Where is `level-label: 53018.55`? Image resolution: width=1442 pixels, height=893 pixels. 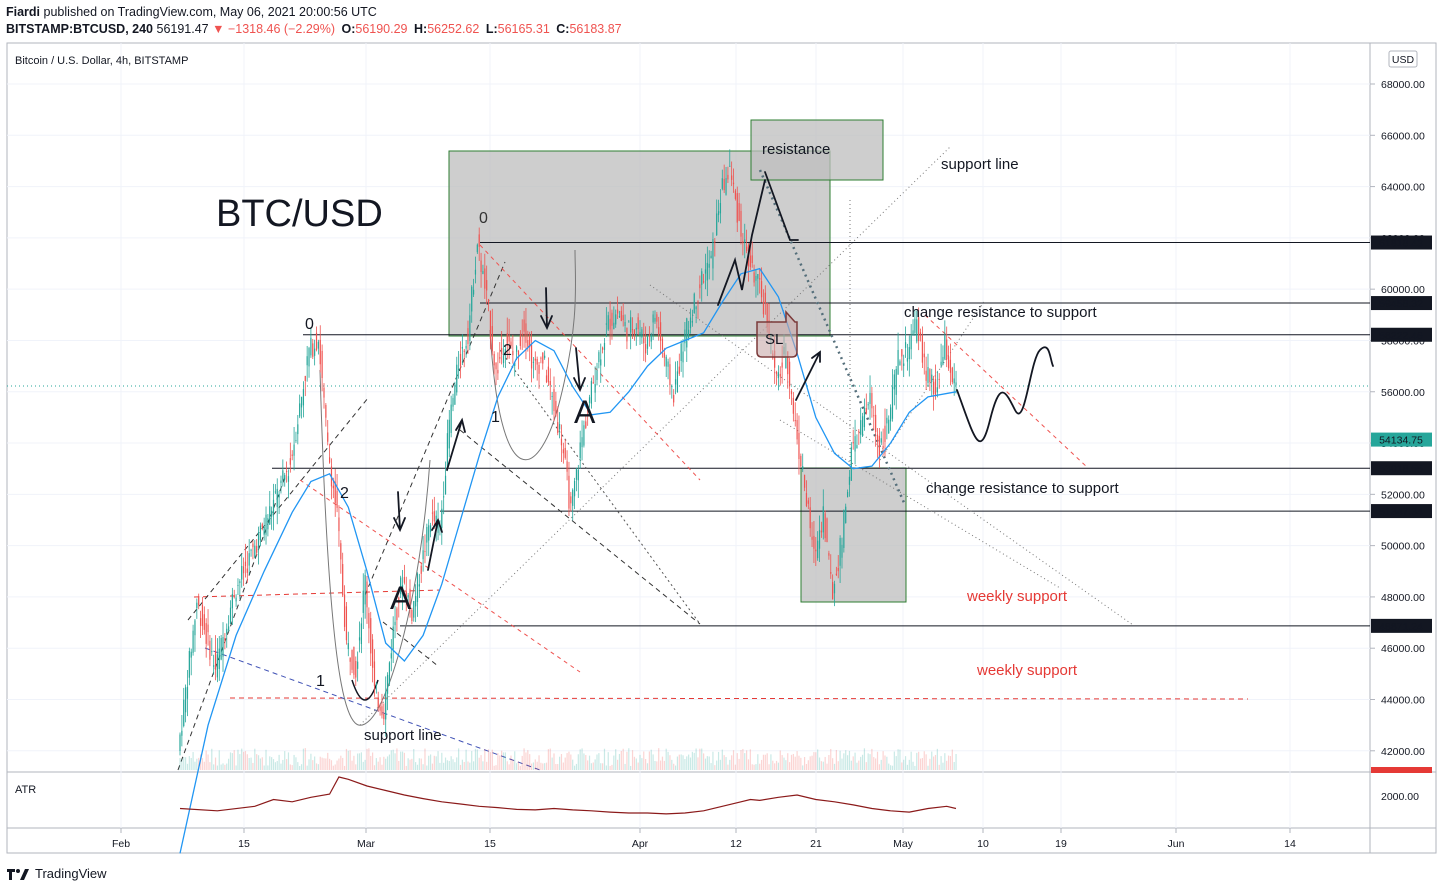
level-label: 53018.55 is located at coordinates (1401, 469).